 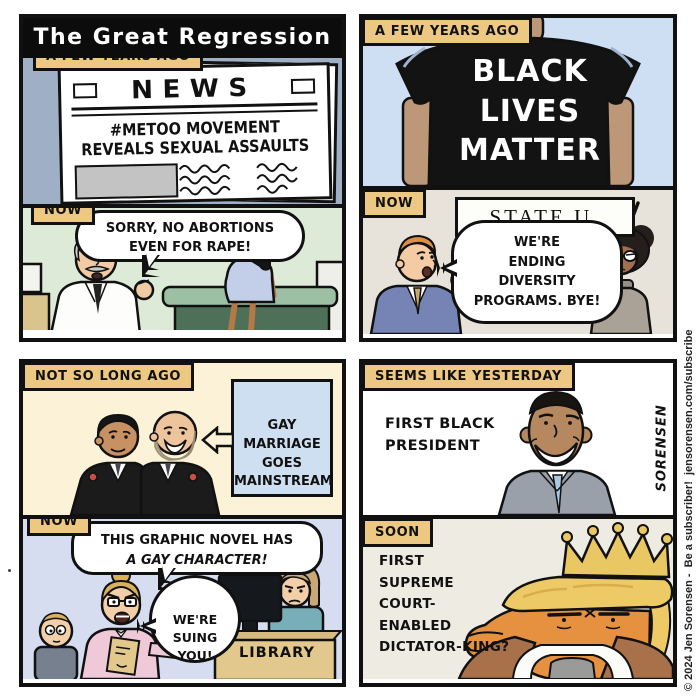 I want to click on blm-shirt-art, so click(x=518, y=102).